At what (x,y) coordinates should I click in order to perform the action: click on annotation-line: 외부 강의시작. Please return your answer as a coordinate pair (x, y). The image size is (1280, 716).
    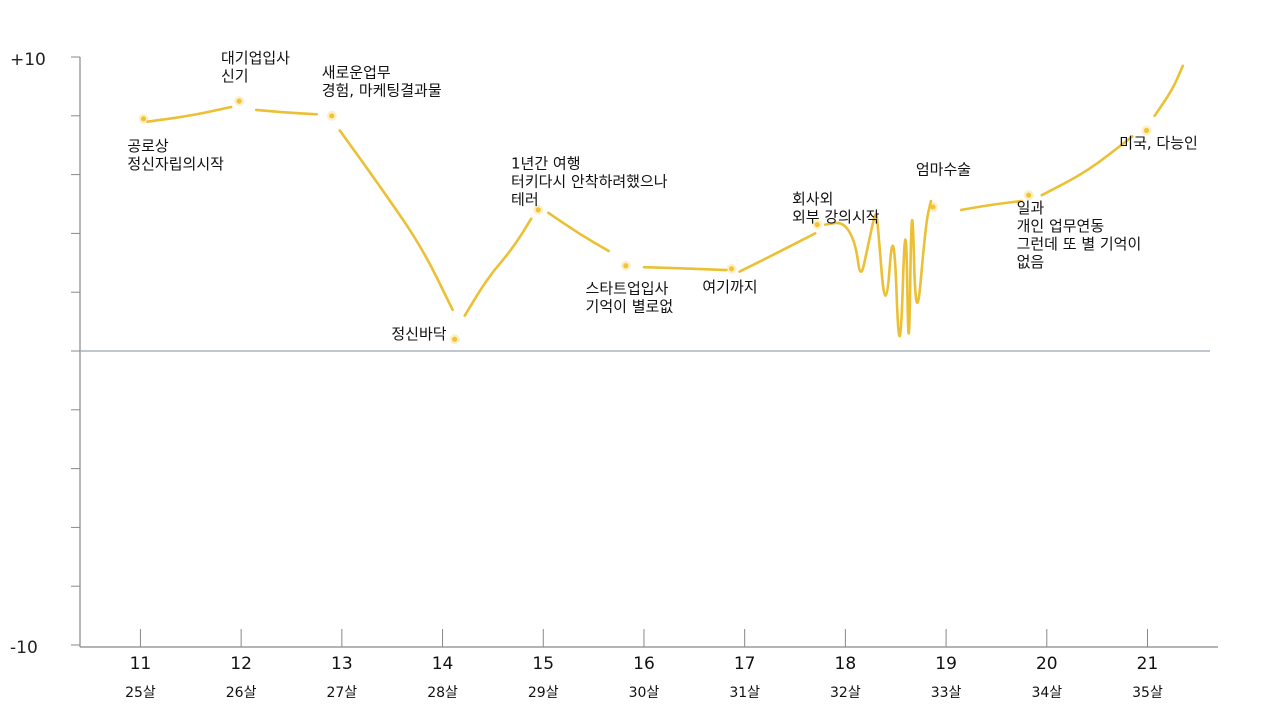
    Looking at the image, I should click on (836, 217).